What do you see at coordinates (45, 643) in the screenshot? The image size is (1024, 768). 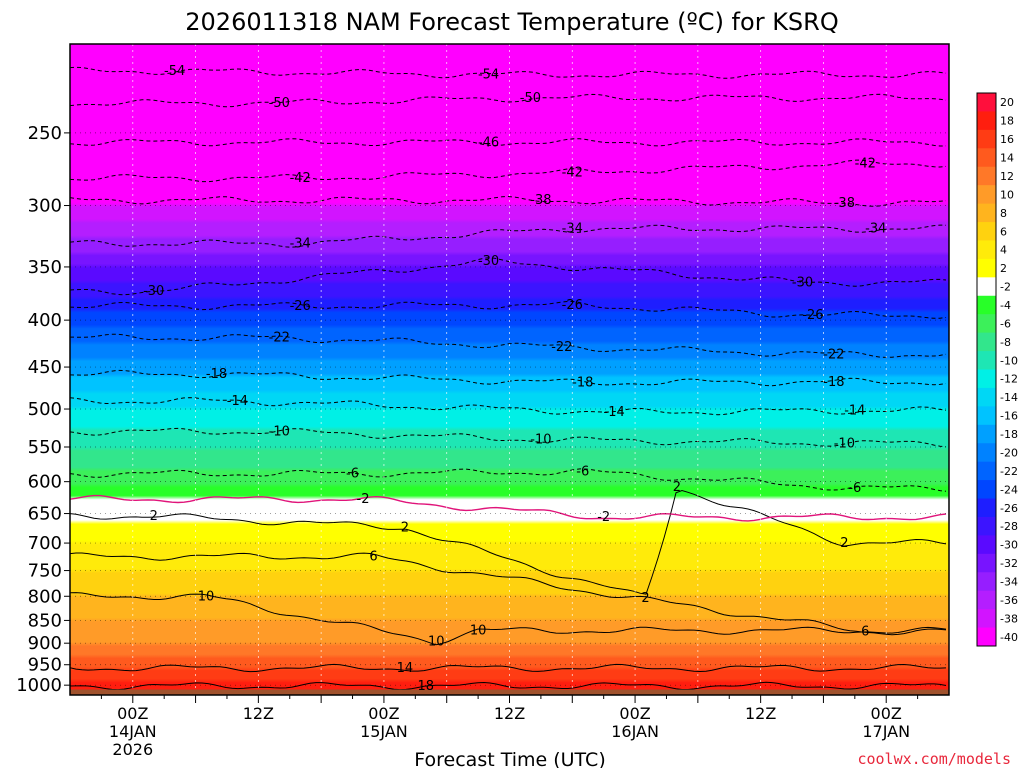 I see `y-tick-label: 900` at bounding box center [45, 643].